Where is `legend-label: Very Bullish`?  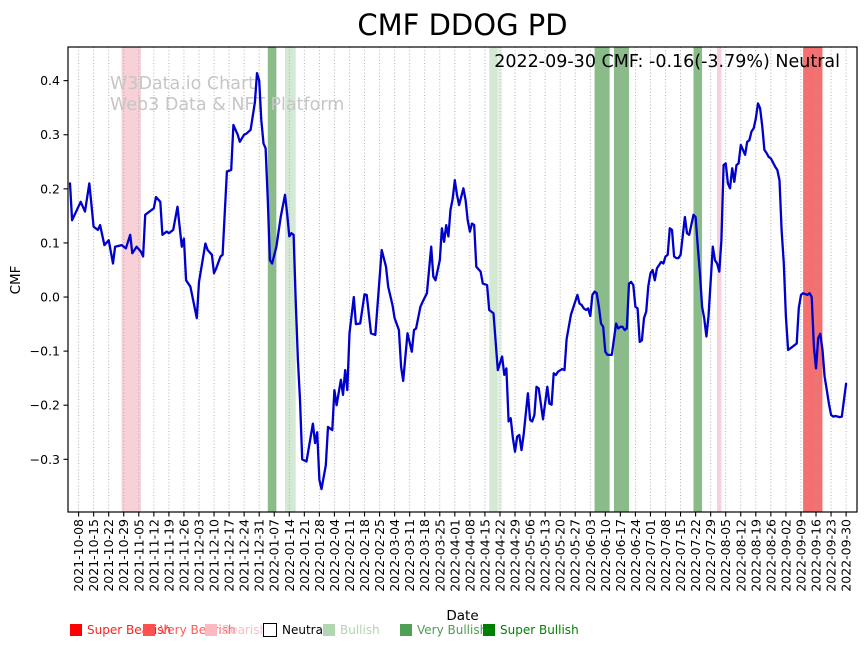
legend-label: Very Bullish is located at coordinates (452, 630).